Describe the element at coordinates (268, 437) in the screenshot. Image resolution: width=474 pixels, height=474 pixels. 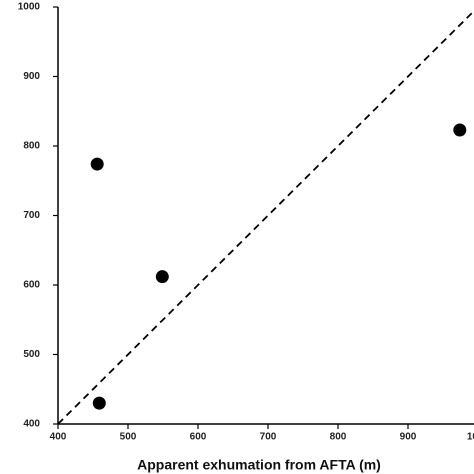
I see `x-tick-label: 700` at that location.